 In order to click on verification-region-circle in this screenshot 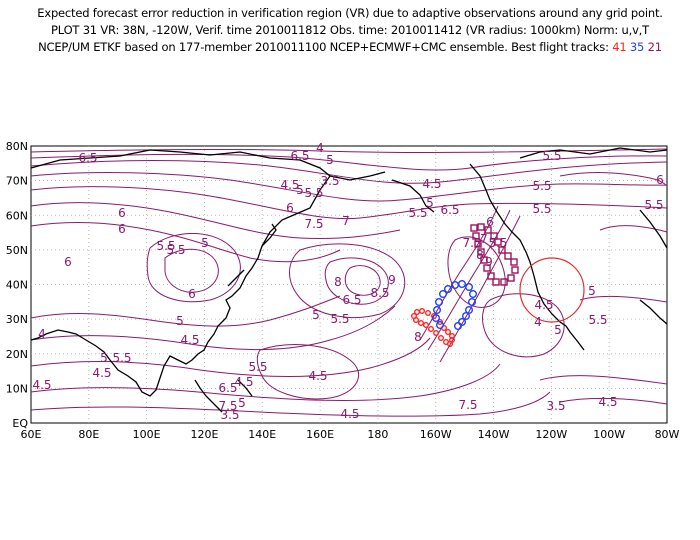, I will do `click(552, 290)`.